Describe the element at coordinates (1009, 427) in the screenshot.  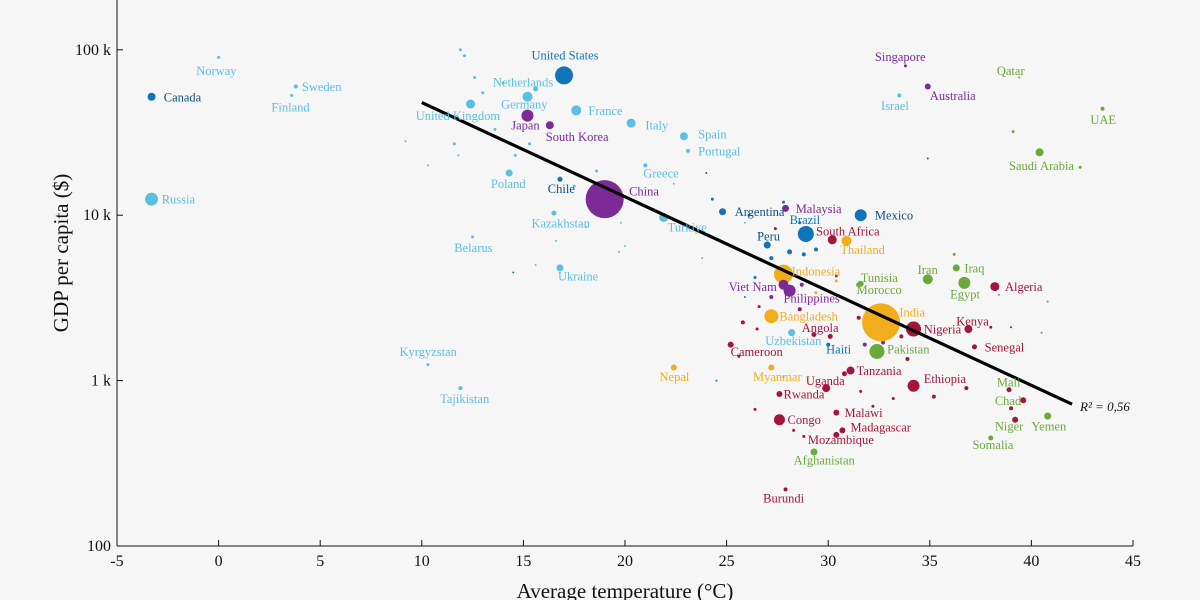
I see `label-niger: Niger` at that location.